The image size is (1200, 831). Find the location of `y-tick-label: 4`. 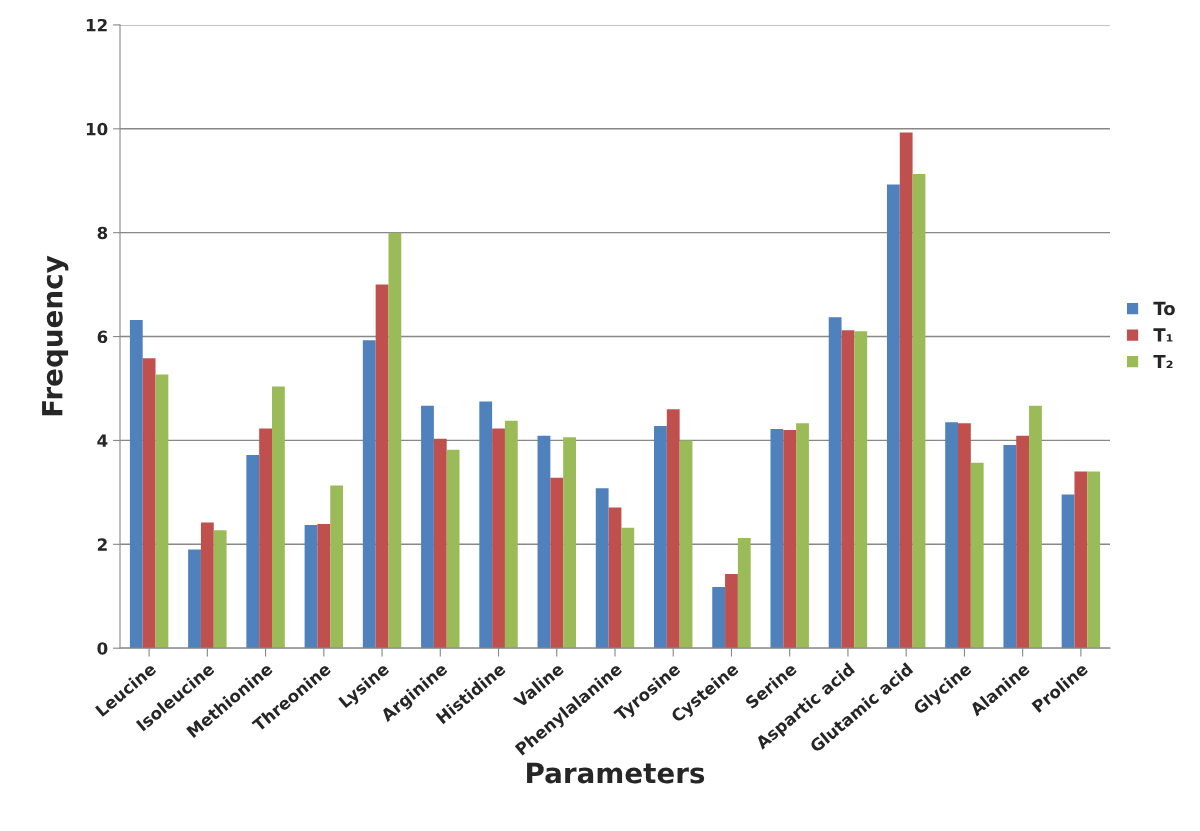

y-tick-label: 4 is located at coordinates (102, 440).